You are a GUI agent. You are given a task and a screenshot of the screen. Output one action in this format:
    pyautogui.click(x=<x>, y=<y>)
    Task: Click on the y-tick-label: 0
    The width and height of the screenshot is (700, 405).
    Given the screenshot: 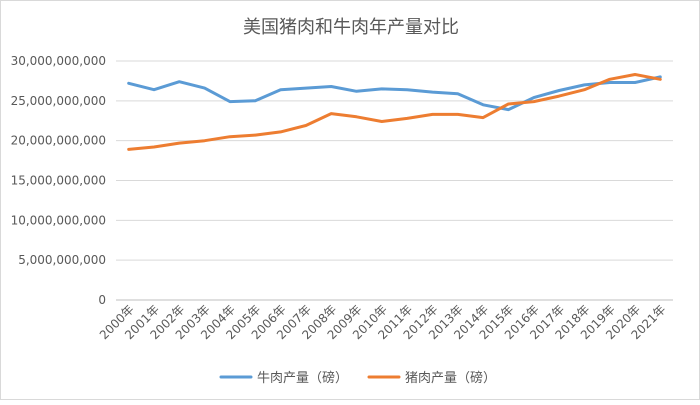 What is the action you would take?
    pyautogui.click(x=102, y=300)
    